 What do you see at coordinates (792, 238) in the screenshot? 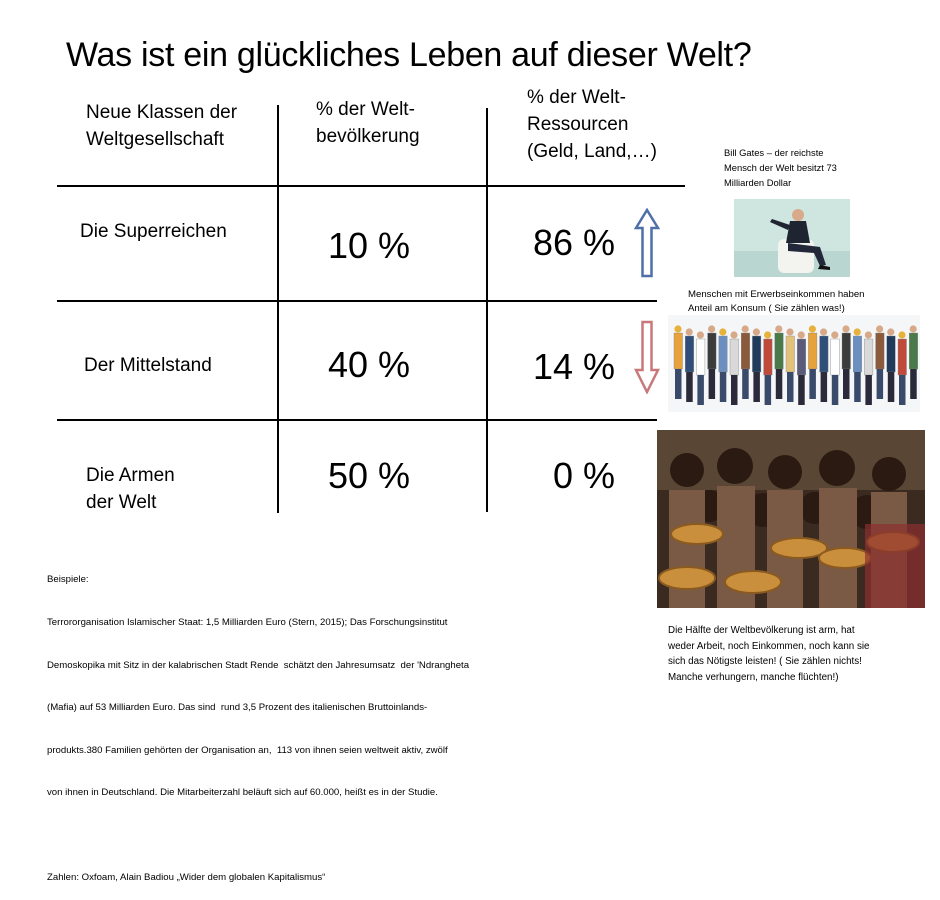
I see `bill-gates-photo` at bounding box center [792, 238].